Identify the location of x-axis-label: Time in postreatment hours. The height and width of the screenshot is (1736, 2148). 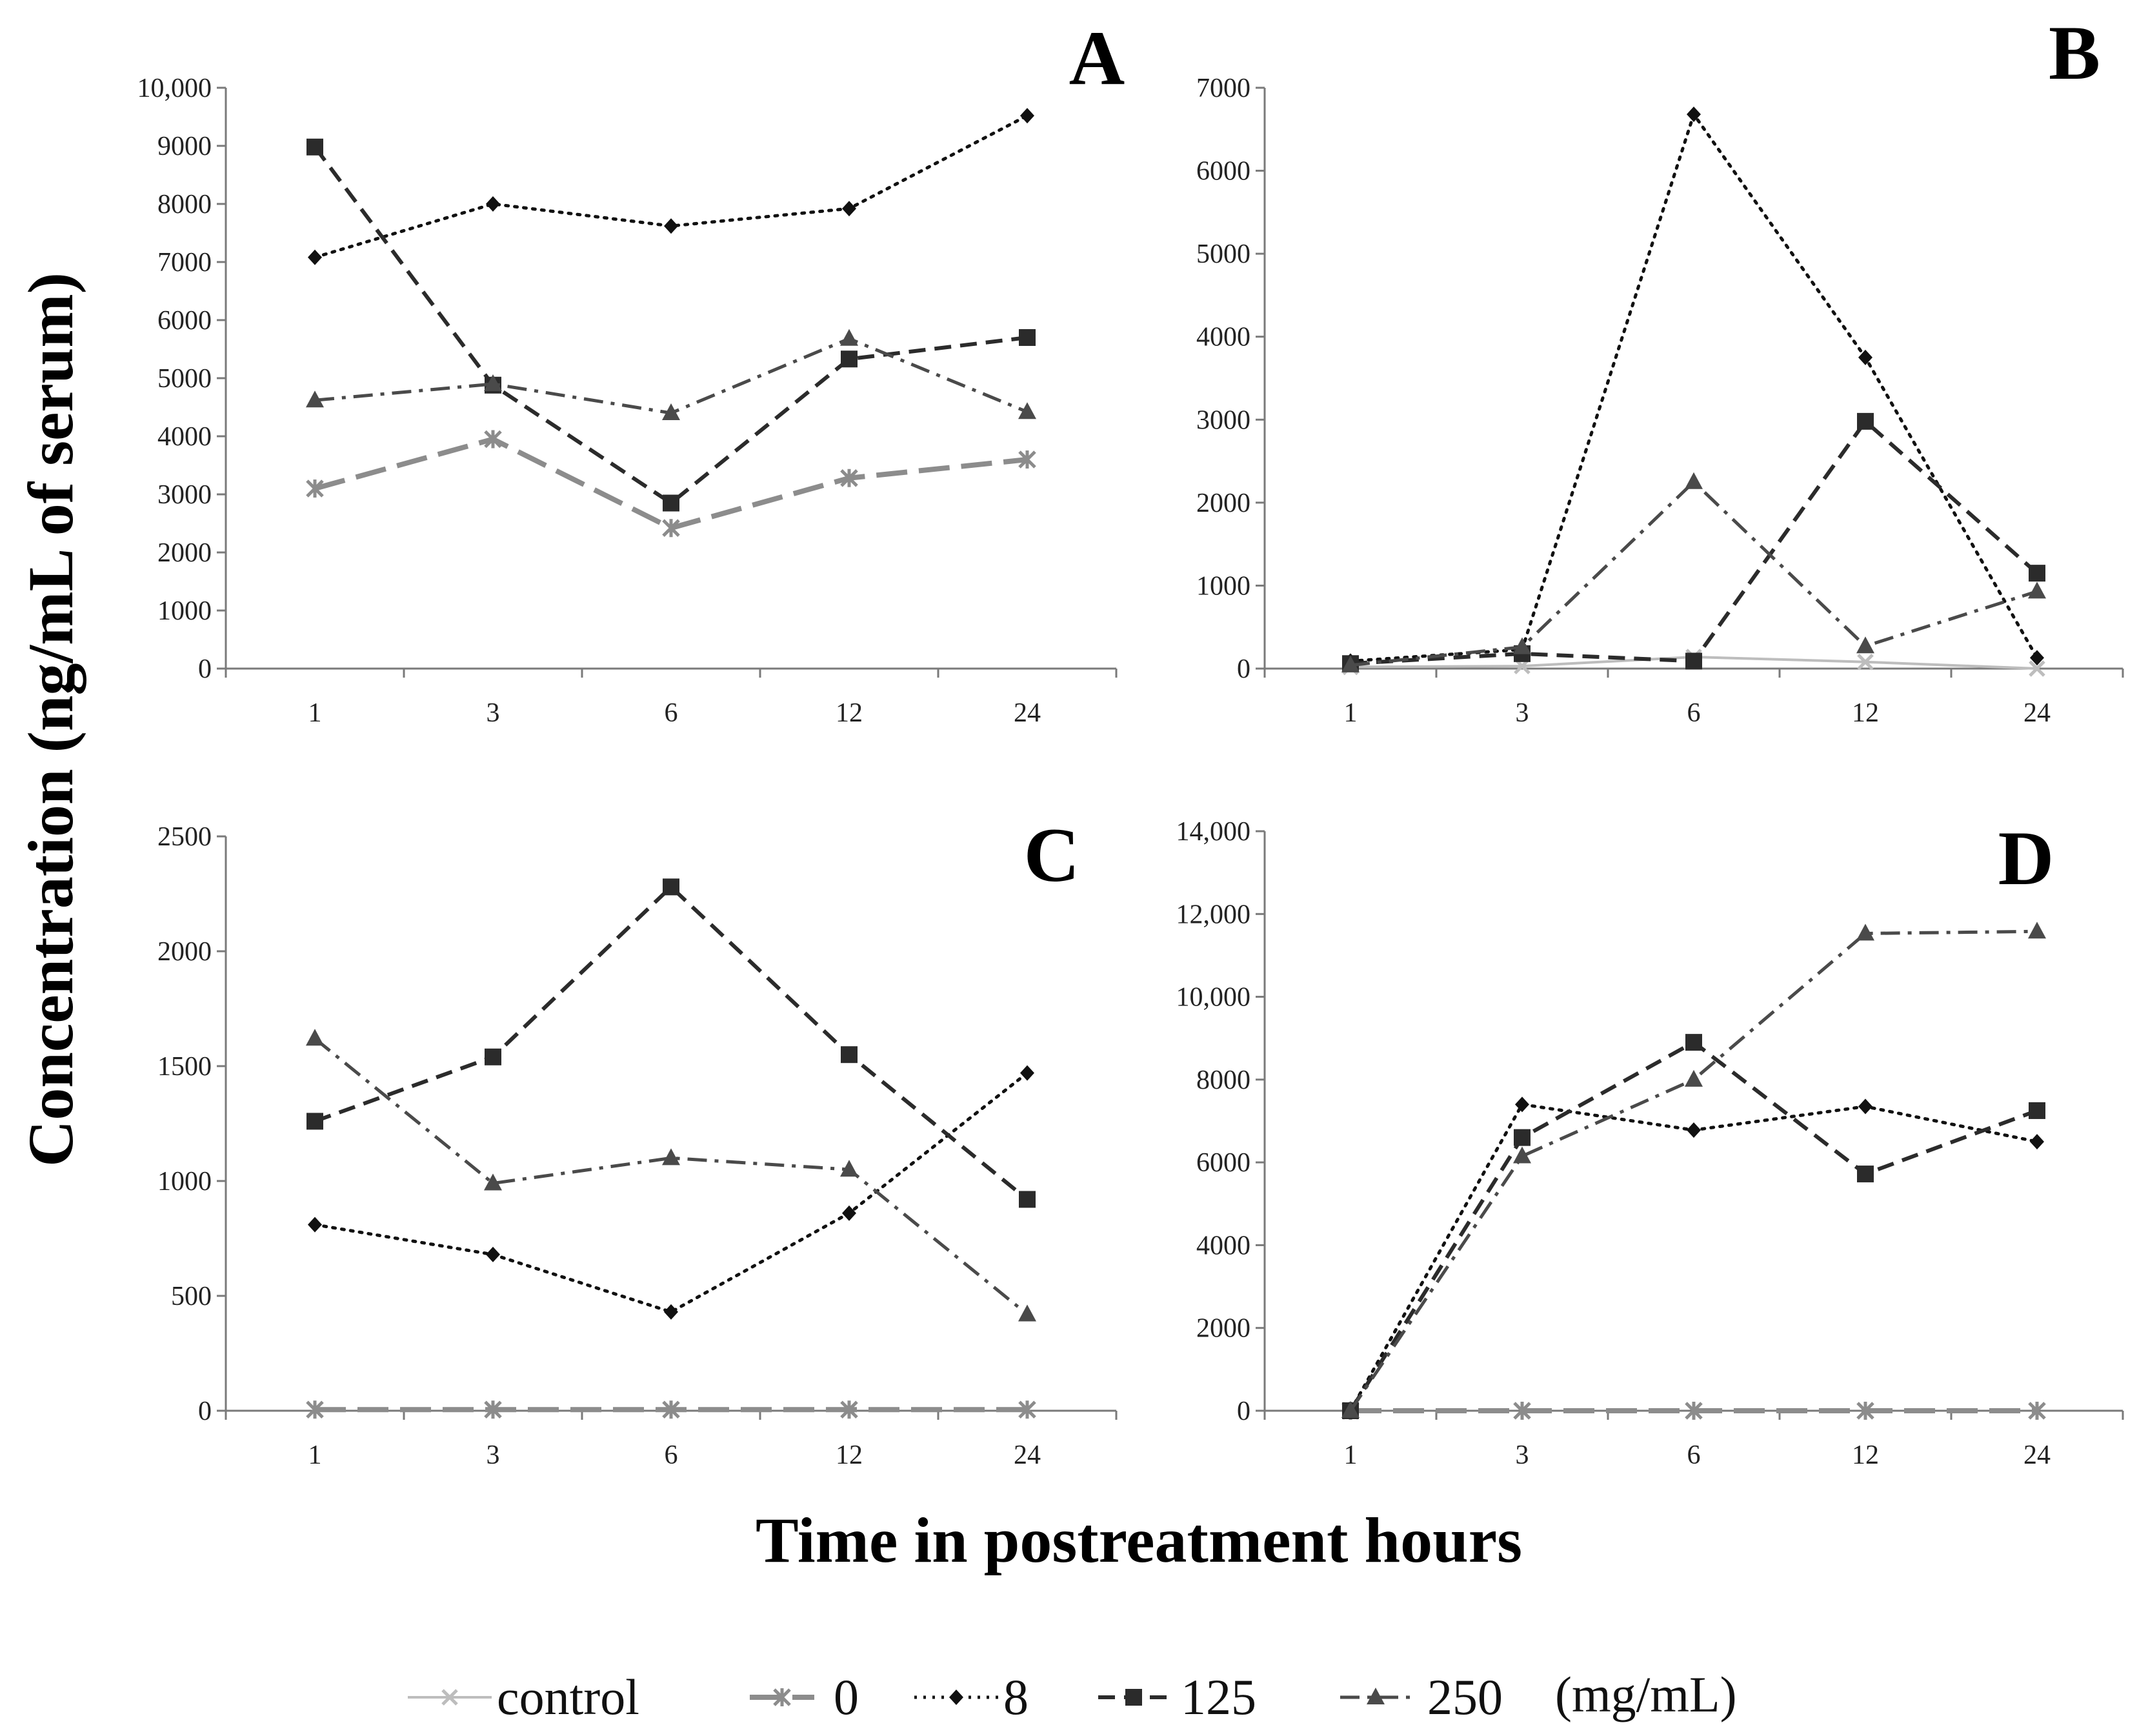
(1139, 1540).